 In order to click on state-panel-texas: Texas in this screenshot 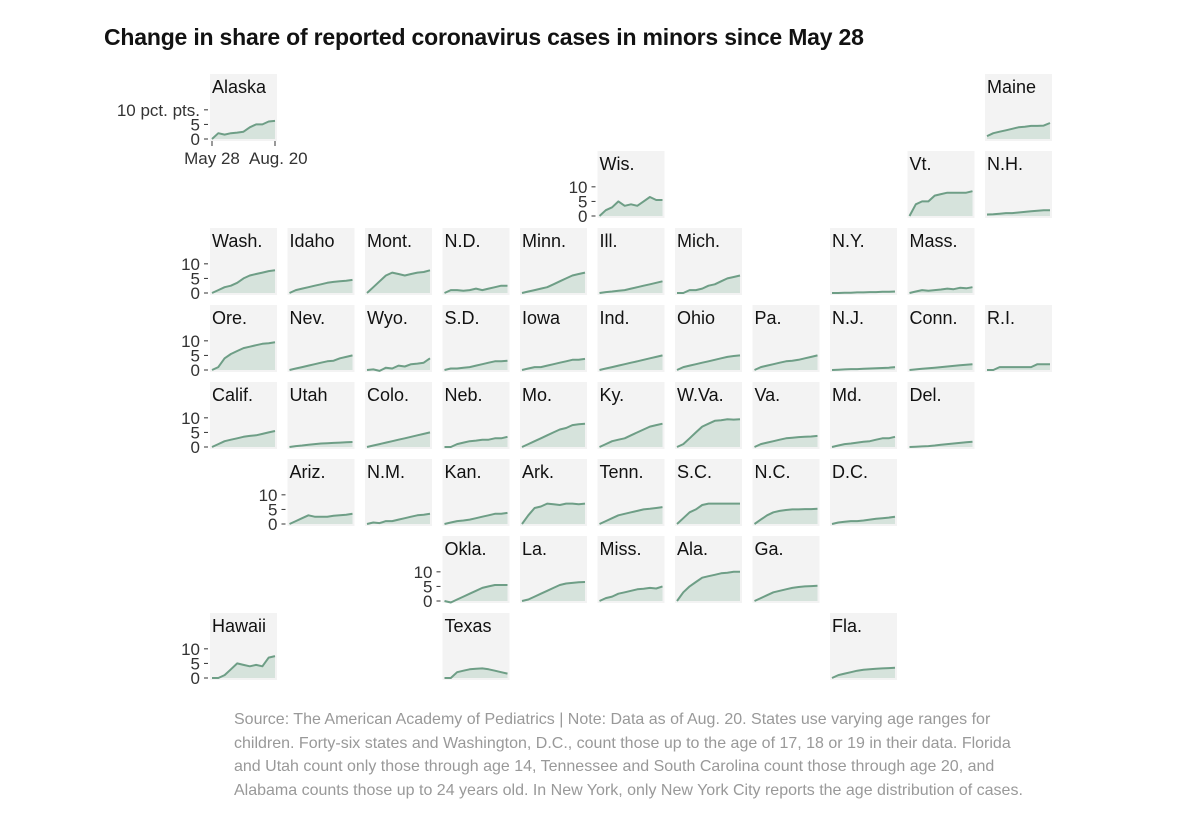, I will do `click(476, 646)`.